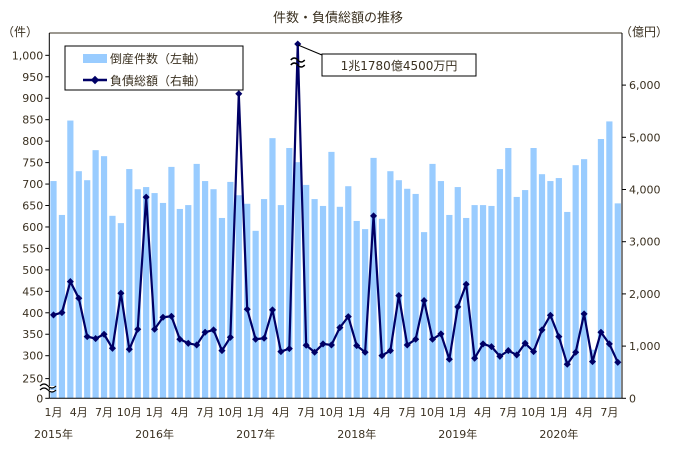 This screenshot has width=677, height=449. Describe the element at coordinates (331, 412) in the screenshot. I see `x-tick-label: 10月` at that location.